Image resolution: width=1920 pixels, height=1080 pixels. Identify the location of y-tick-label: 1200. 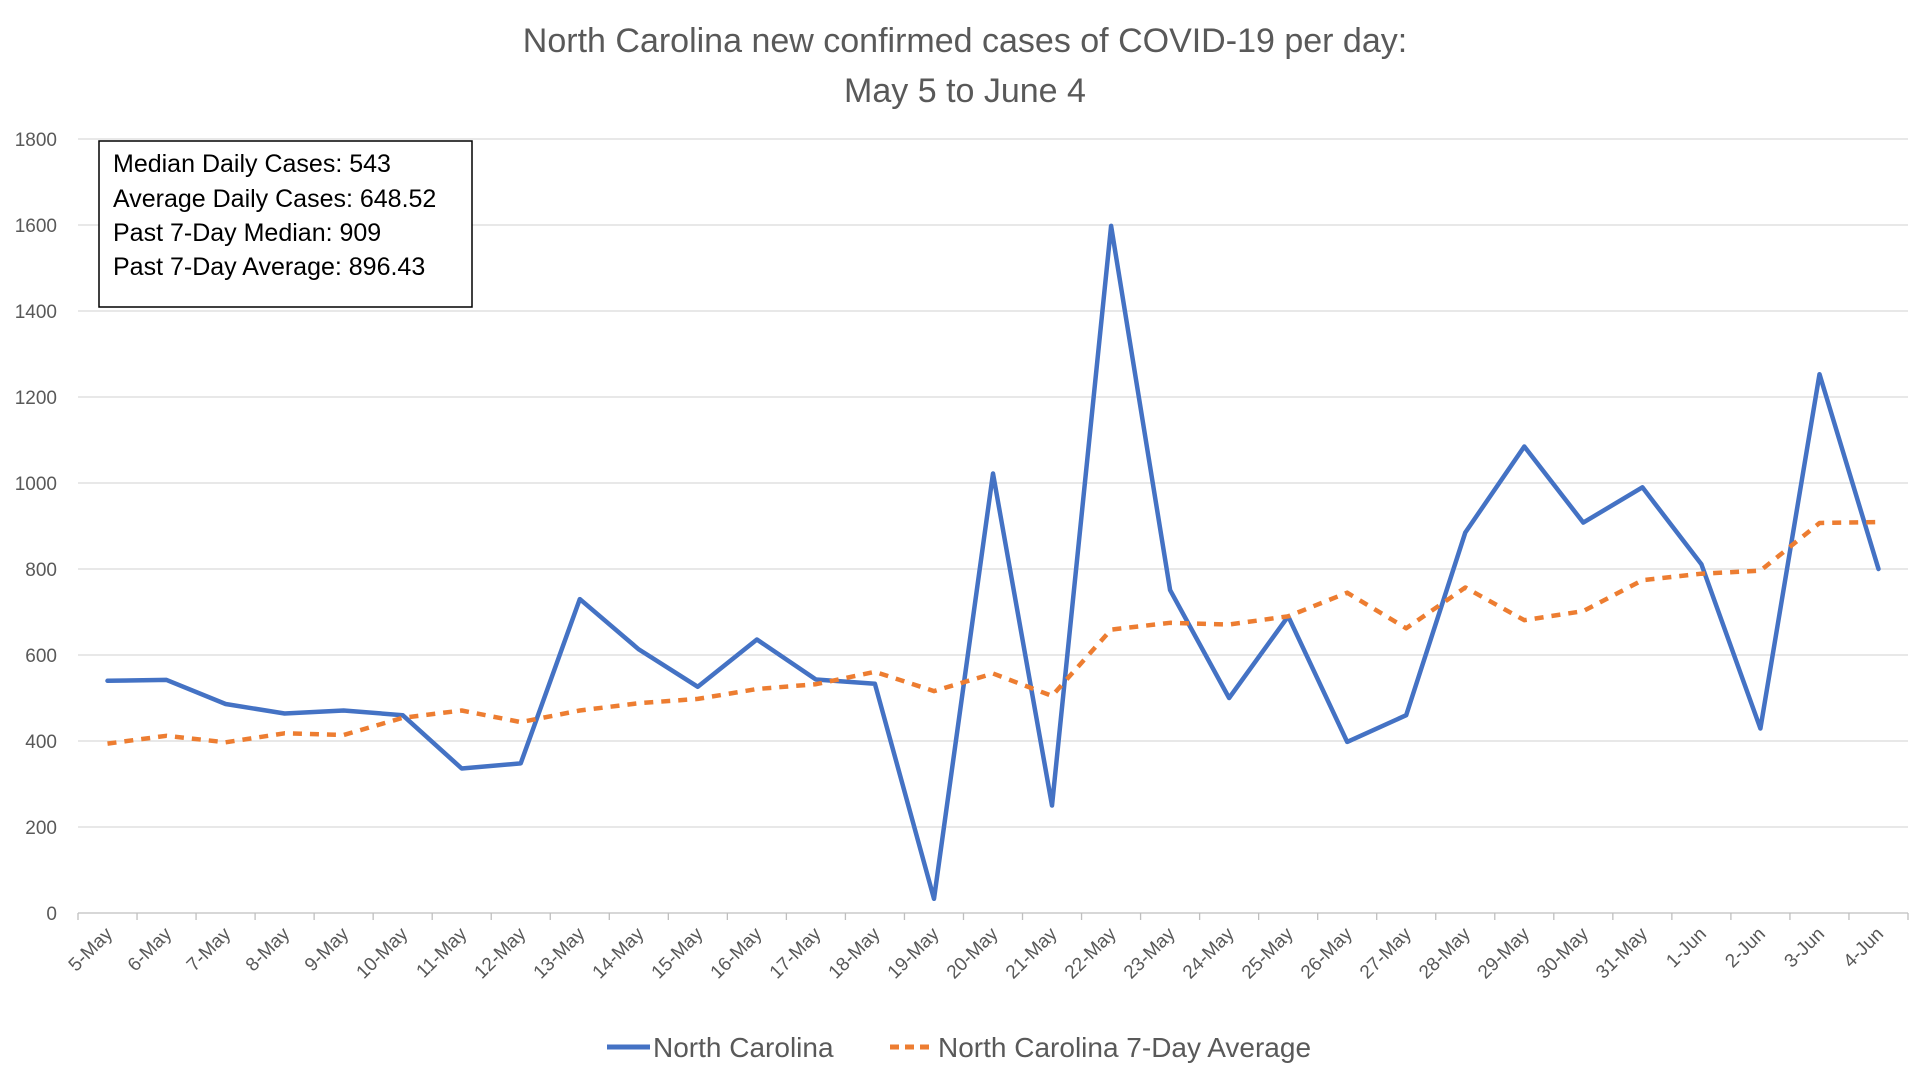
(36, 398).